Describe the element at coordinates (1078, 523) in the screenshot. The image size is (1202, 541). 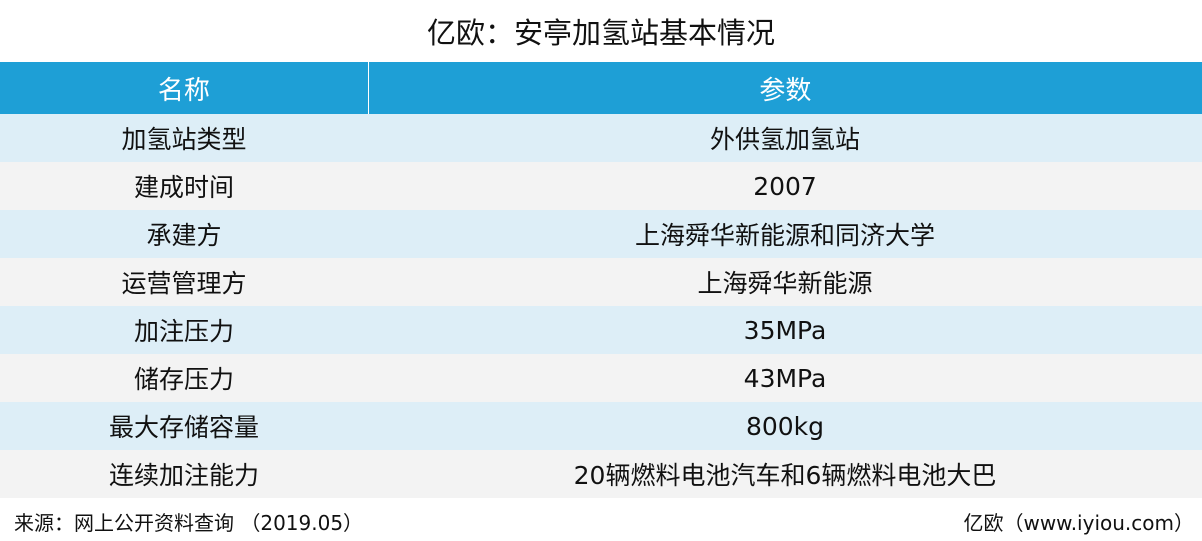
I see `credit-note: 亿欧（www.iyiou.com）` at that location.